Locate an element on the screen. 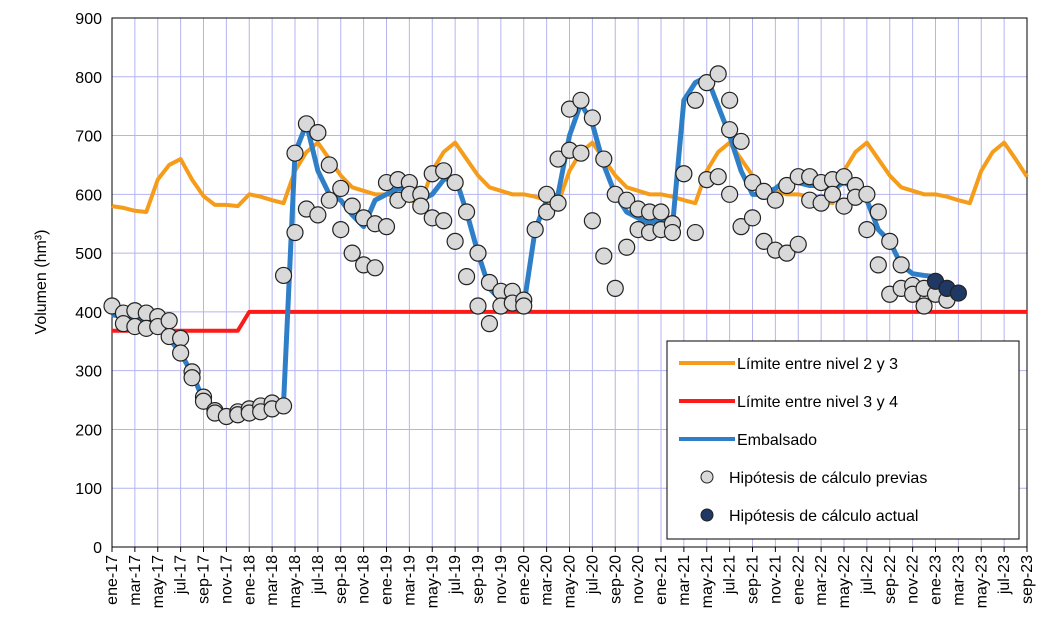  y-tick-label: 300 is located at coordinates (88, 372).